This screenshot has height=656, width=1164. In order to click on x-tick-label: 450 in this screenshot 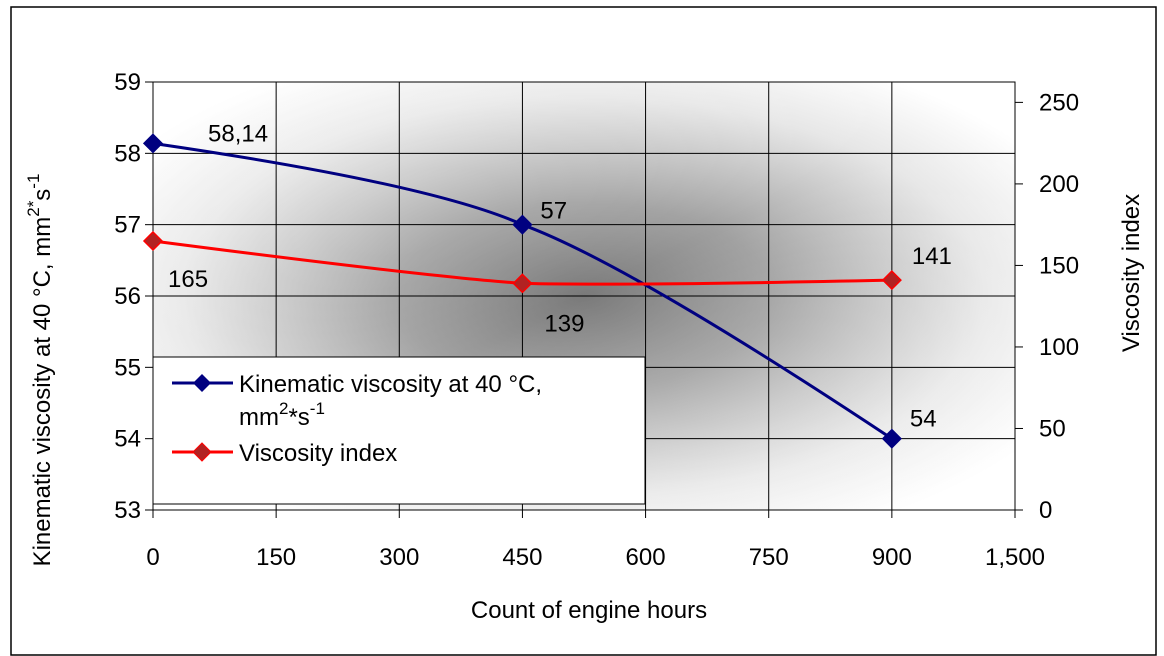, I will do `click(522, 557)`.